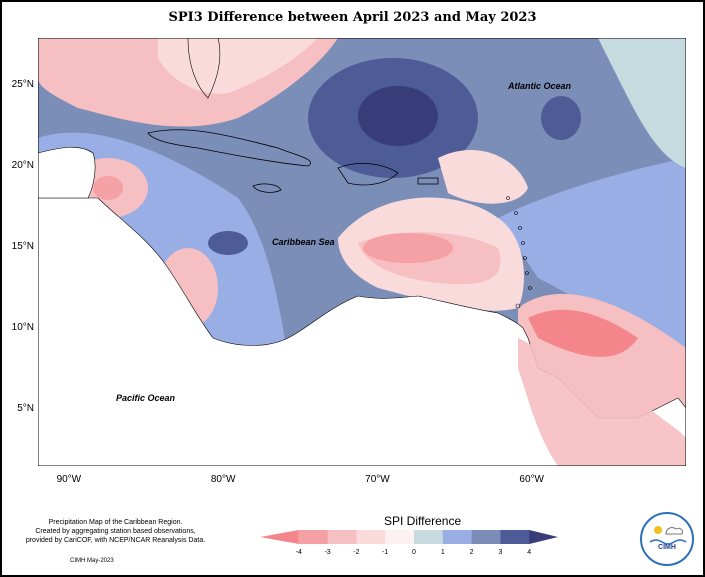  I want to click on legend-tick-label: 4, so click(529, 552).